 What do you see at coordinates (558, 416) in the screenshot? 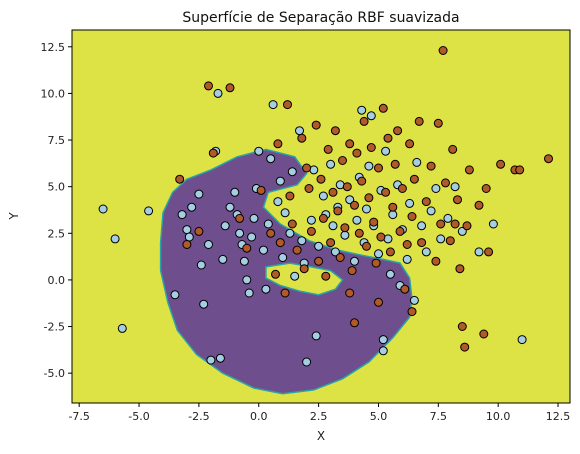
I see `x-tick-label: 12.5` at bounding box center [558, 416].